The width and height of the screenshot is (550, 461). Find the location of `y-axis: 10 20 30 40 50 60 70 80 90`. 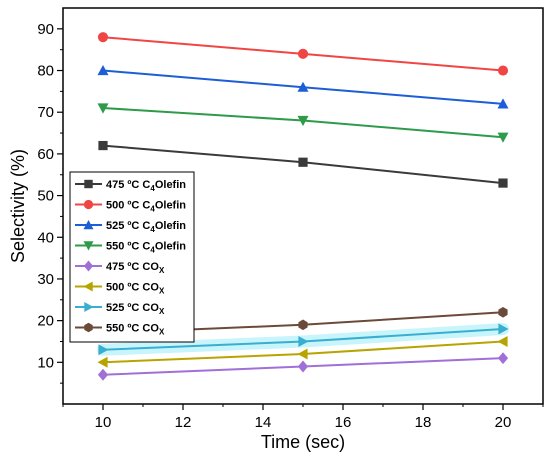

y-axis: 10 20 30 40 50 60 70 80 90 is located at coordinates (50, 202).